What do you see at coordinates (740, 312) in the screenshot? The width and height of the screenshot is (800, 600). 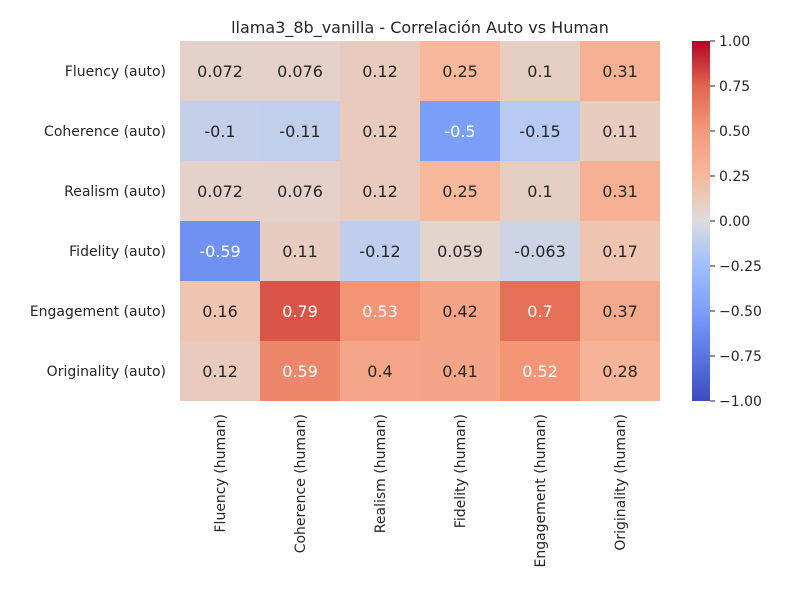 I see `colorbar-tick-label: −0.50` at bounding box center [740, 312].